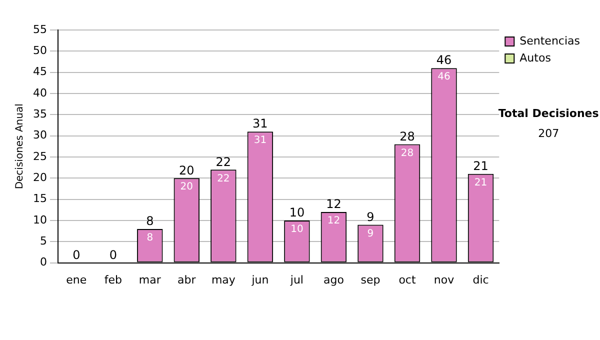 Image resolution: width=600 pixels, height=340 pixels. What do you see at coordinates (187, 279) in the screenshot?
I see `x-tick-label: abr` at bounding box center [187, 279].